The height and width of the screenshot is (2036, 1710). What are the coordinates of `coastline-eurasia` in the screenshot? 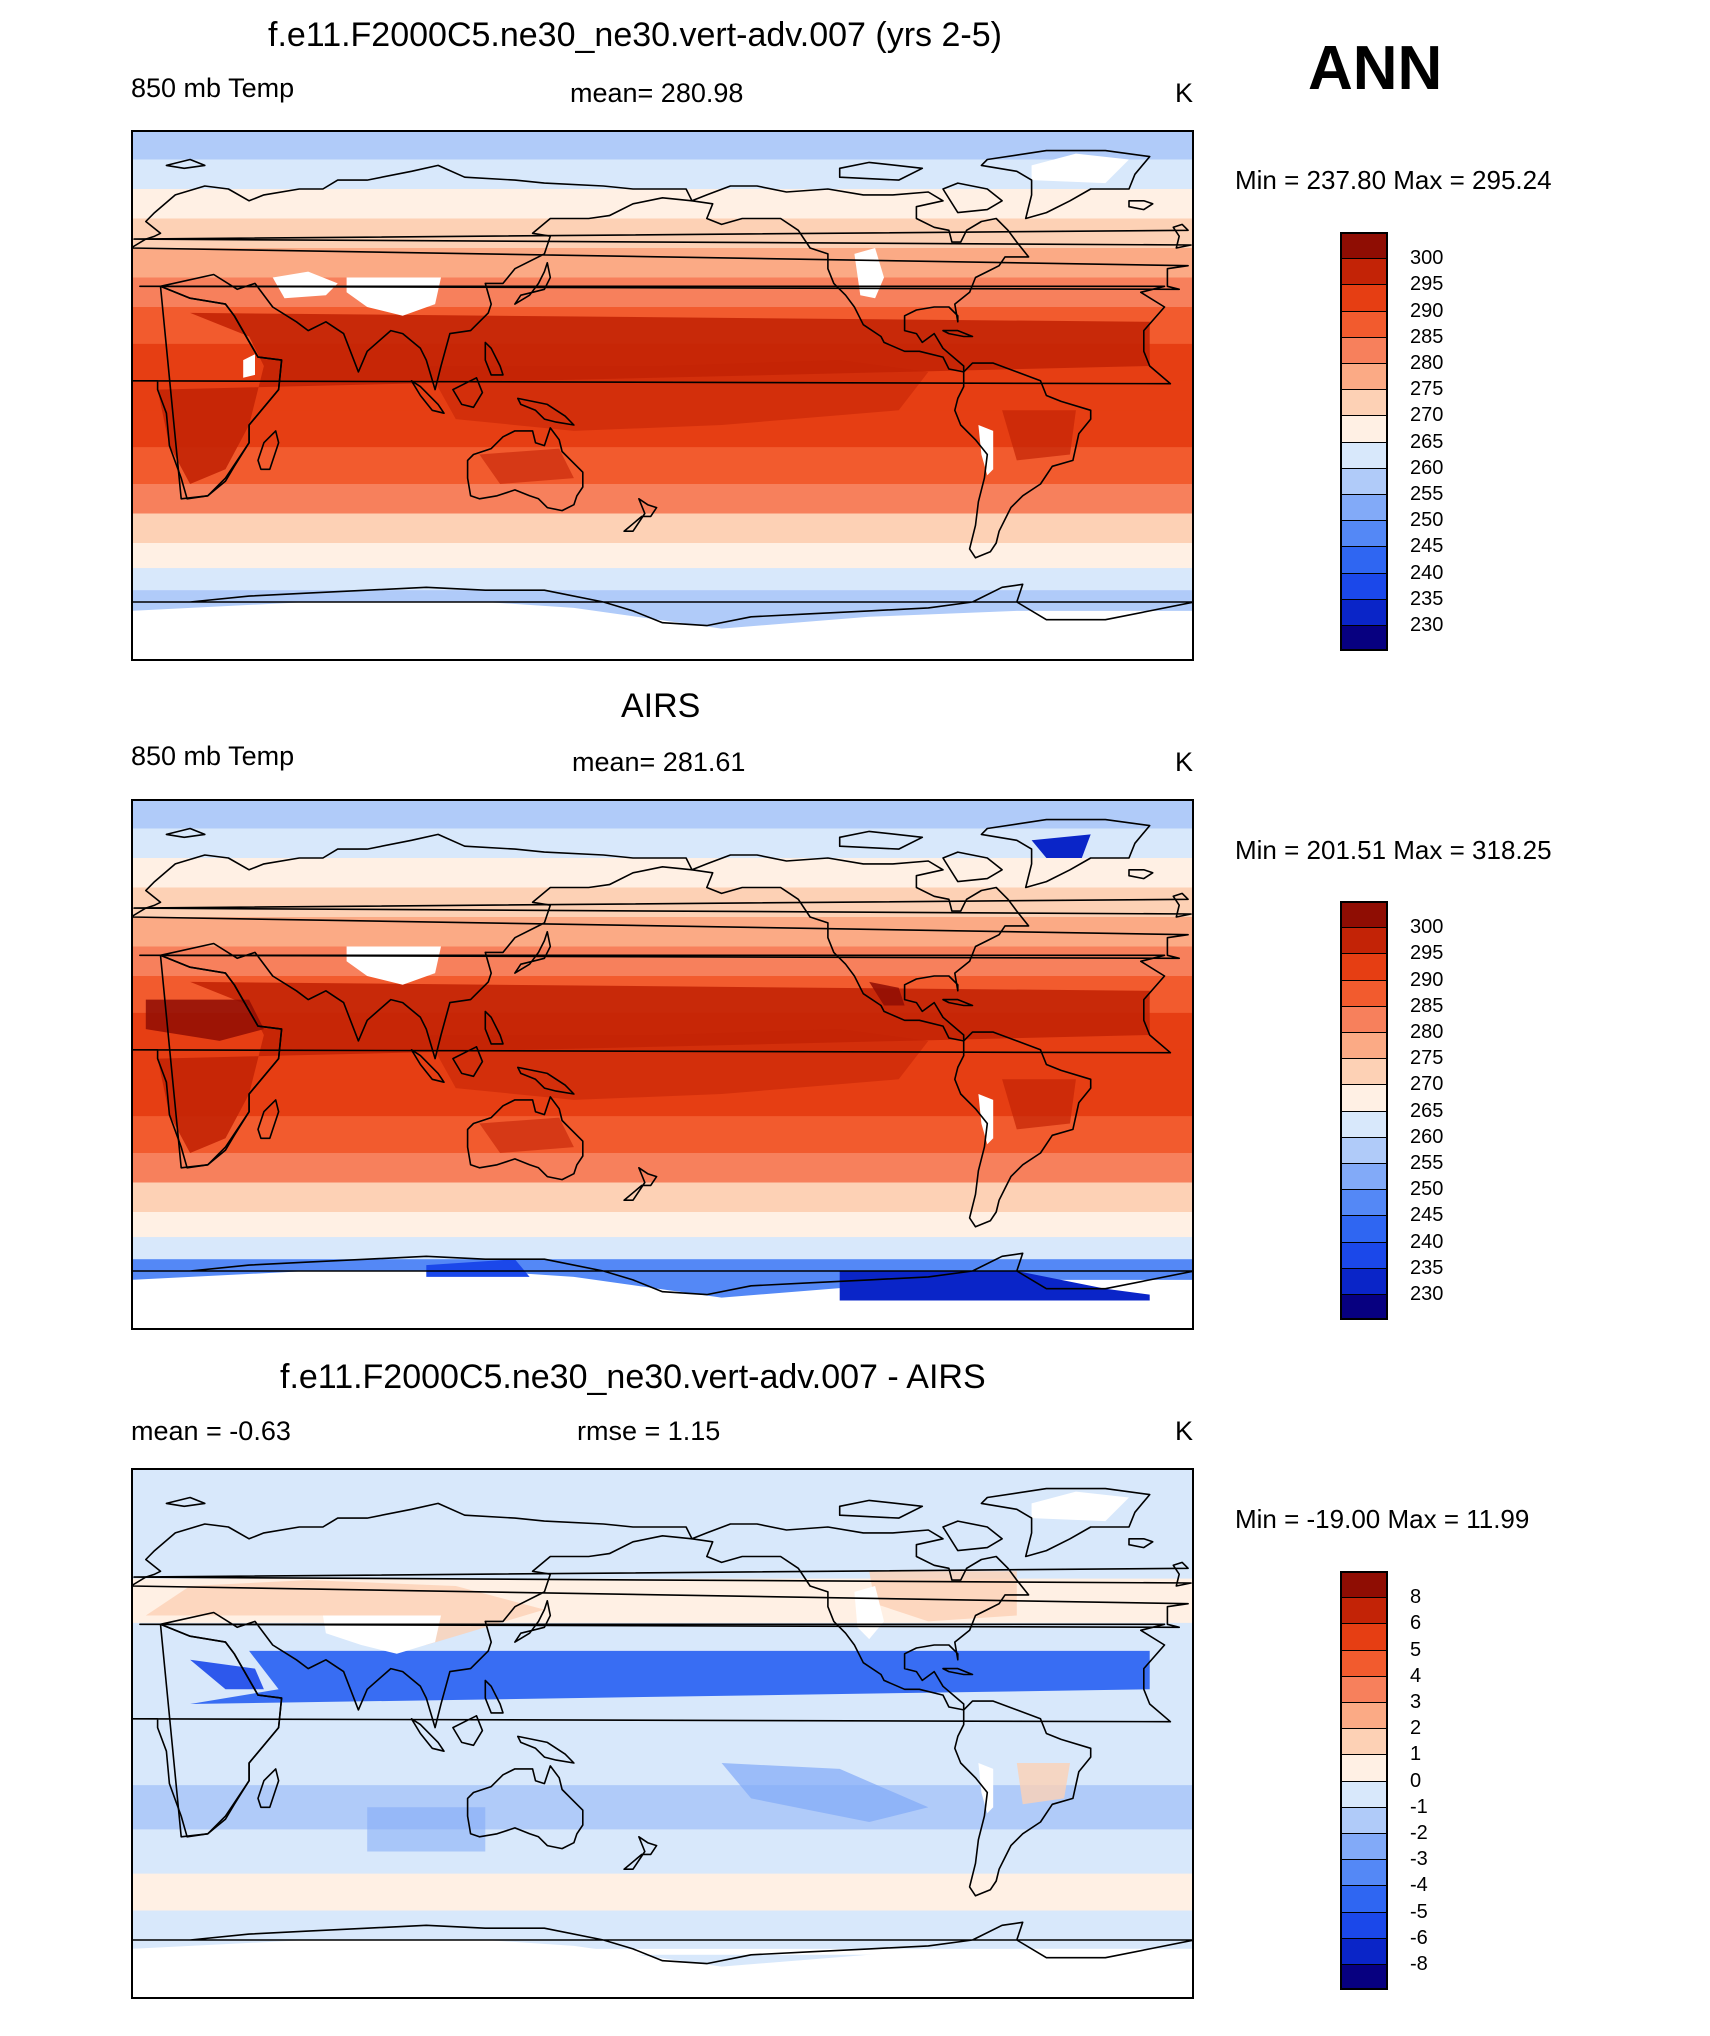 It's located at (660, 1615).